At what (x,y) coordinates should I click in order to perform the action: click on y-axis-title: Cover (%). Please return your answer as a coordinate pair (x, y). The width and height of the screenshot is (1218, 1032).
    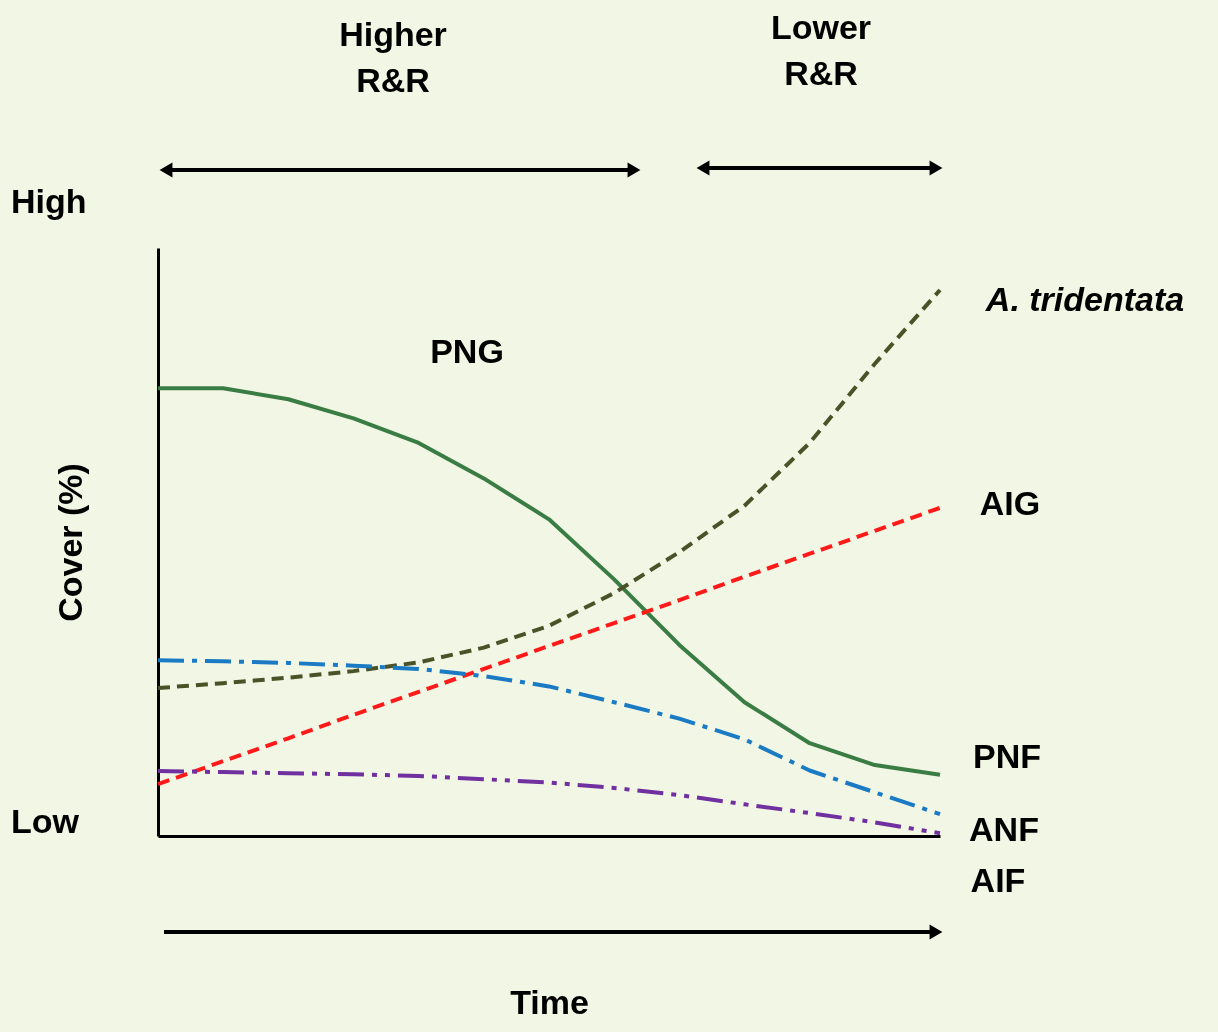
    Looking at the image, I should click on (69, 542).